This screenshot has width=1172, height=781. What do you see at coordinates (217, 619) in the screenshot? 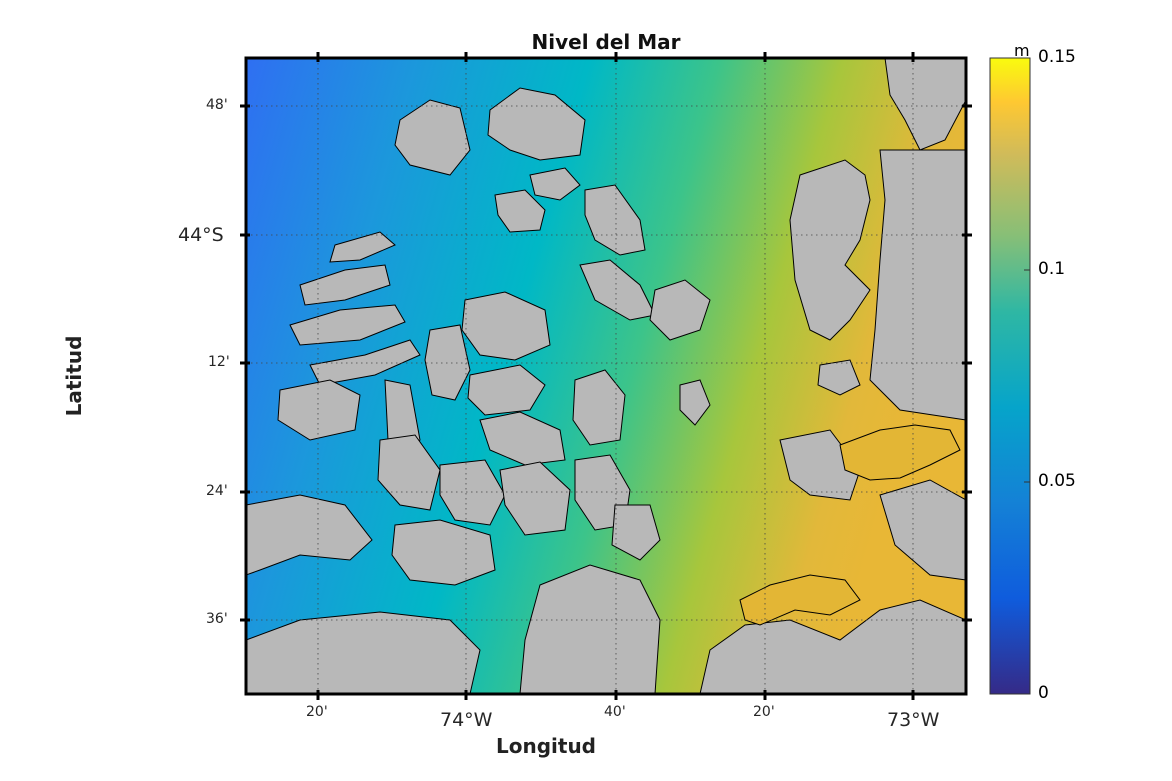
I see `lat-tick-label: 36'` at bounding box center [217, 619].